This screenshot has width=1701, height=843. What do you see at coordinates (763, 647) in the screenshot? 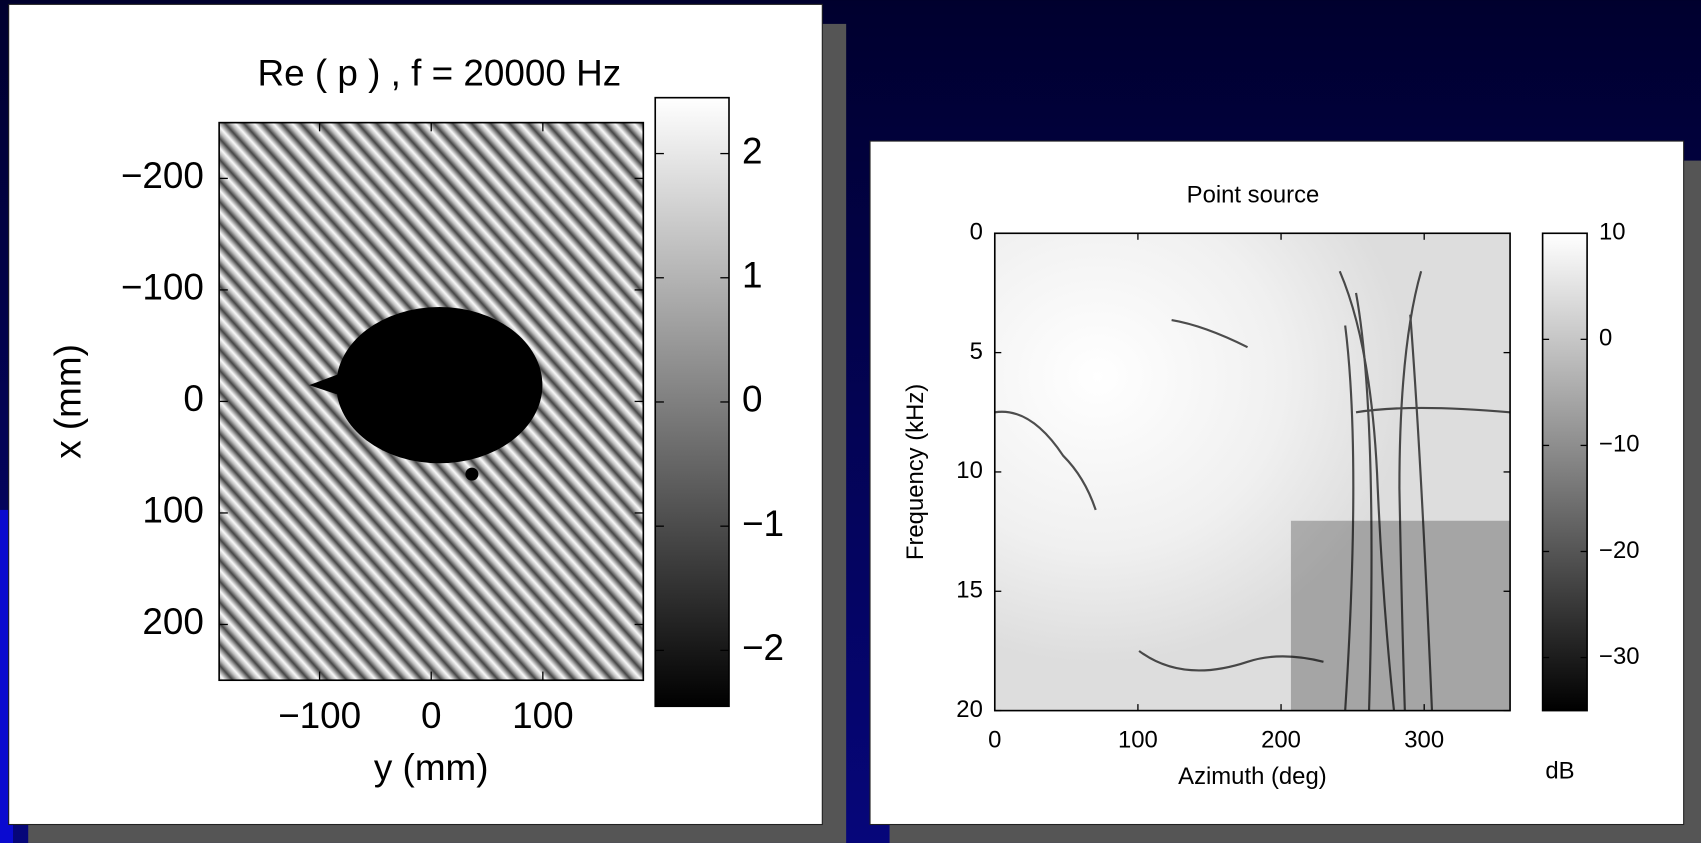
I see `colorbar-tick-label: −2` at bounding box center [763, 647].